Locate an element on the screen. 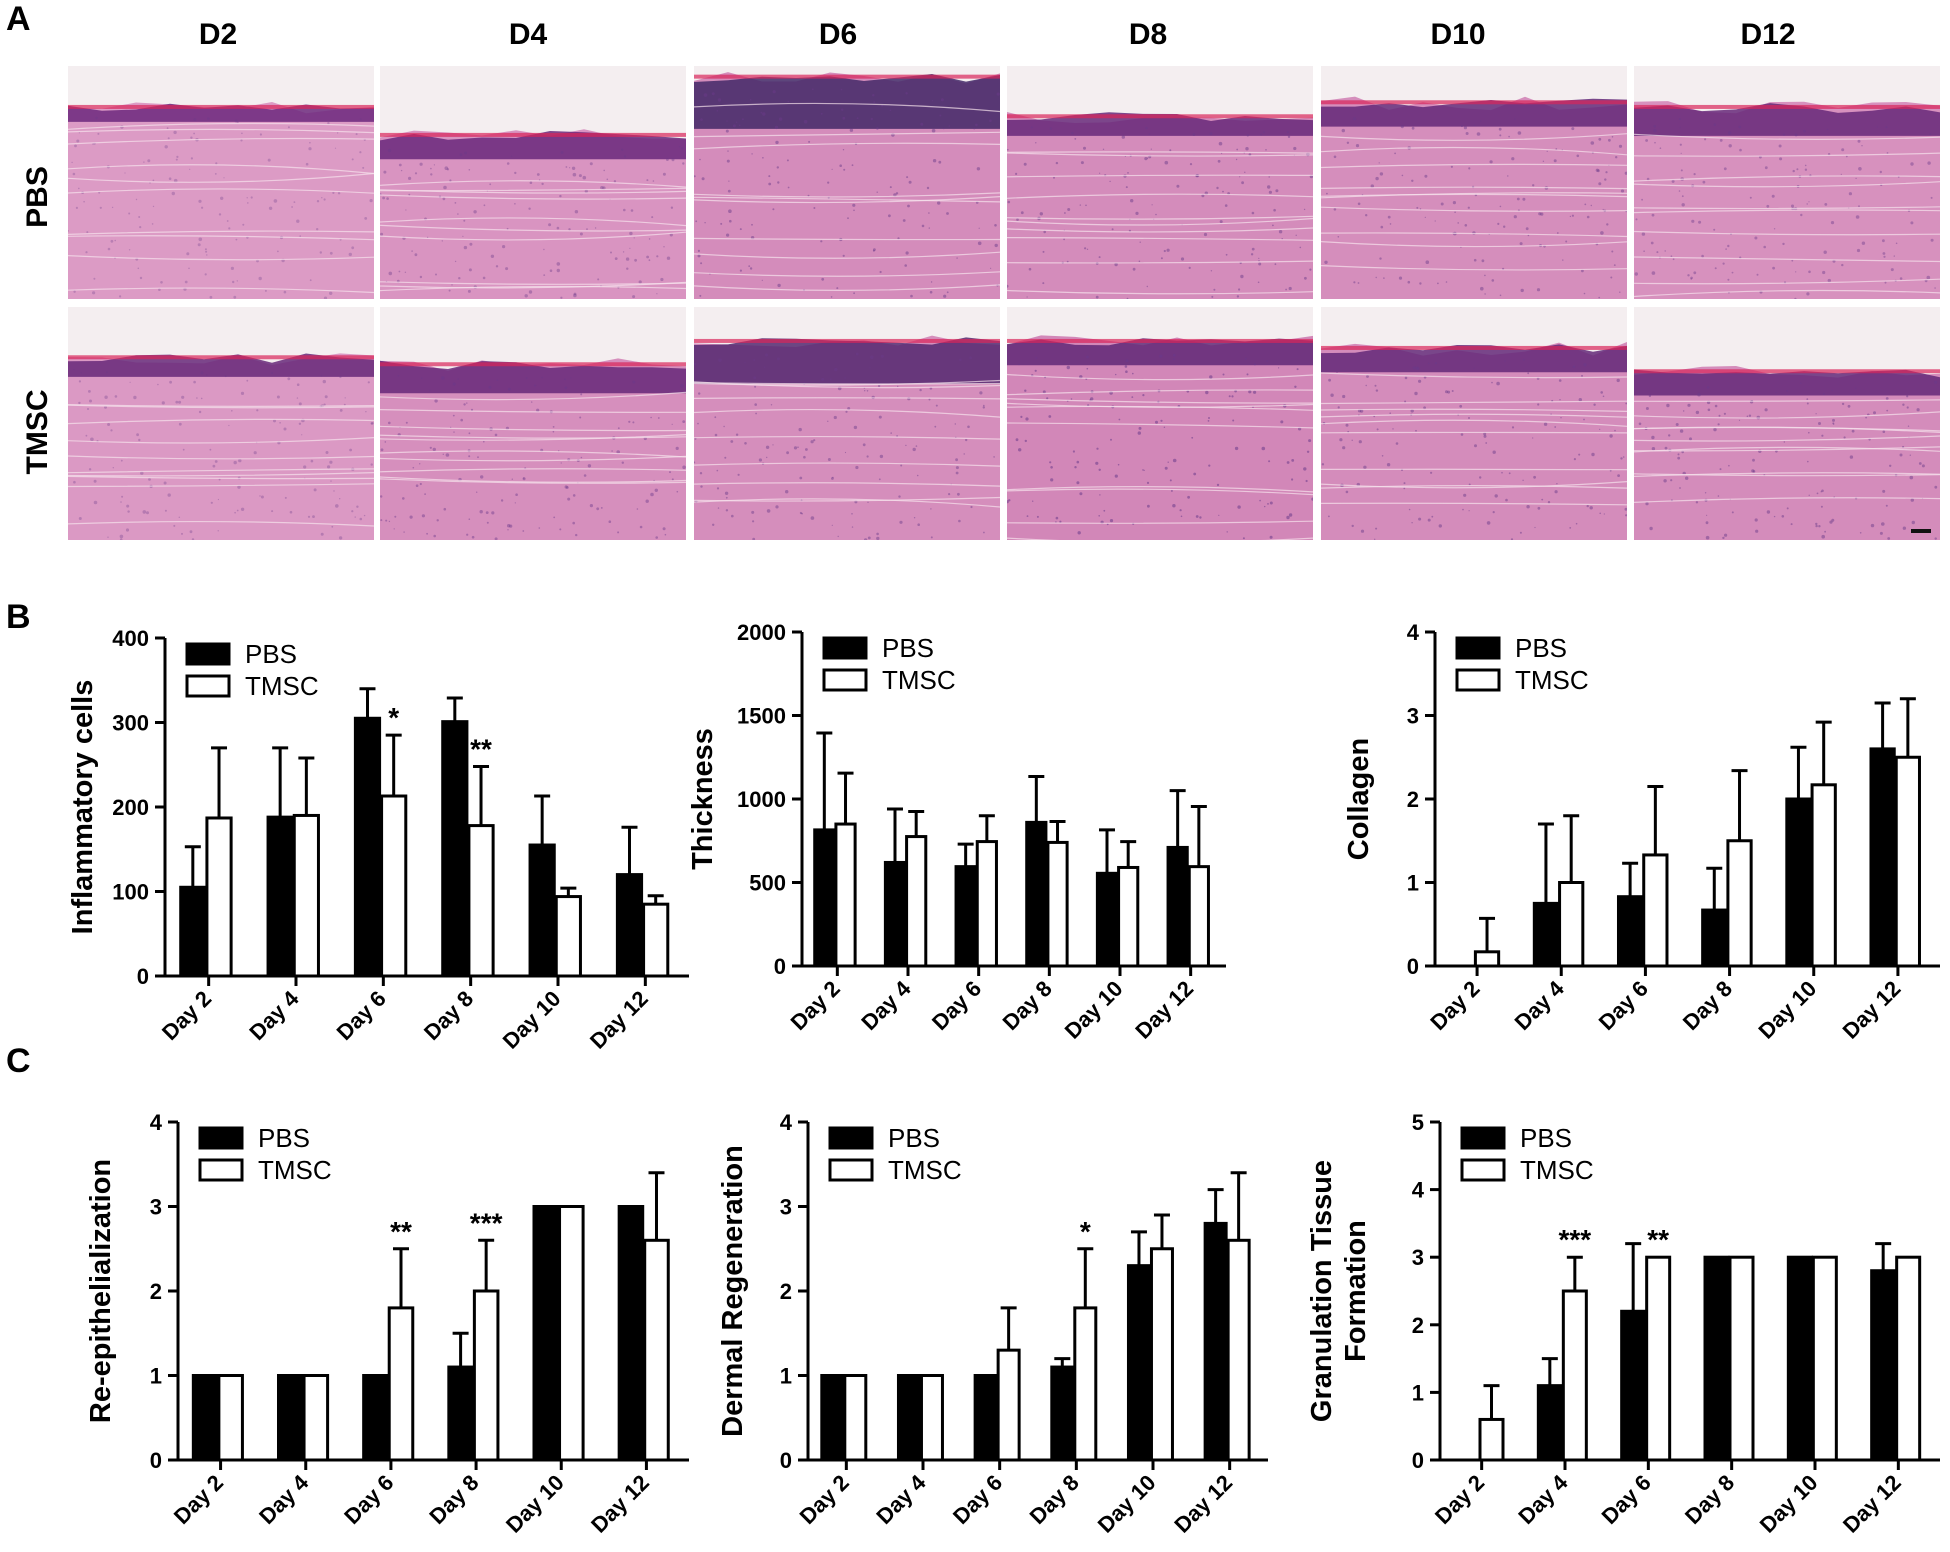  y-tick-label: 200 is located at coordinates (130, 807).